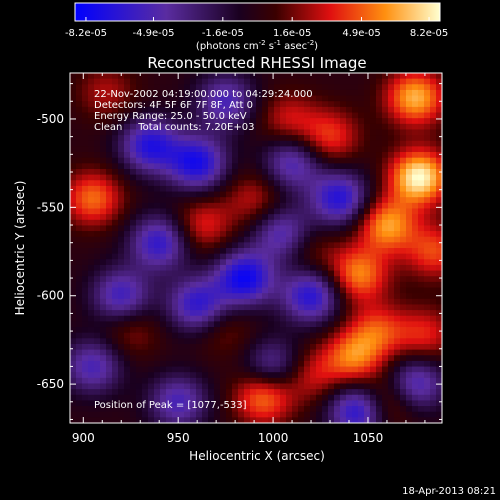 The height and width of the screenshot is (500, 500). What do you see at coordinates (203, 94) in the screenshot?
I see `annotation-line-time: 22-Nov-2002 04:19:00.000 to 04:29:24.000` at bounding box center [203, 94].